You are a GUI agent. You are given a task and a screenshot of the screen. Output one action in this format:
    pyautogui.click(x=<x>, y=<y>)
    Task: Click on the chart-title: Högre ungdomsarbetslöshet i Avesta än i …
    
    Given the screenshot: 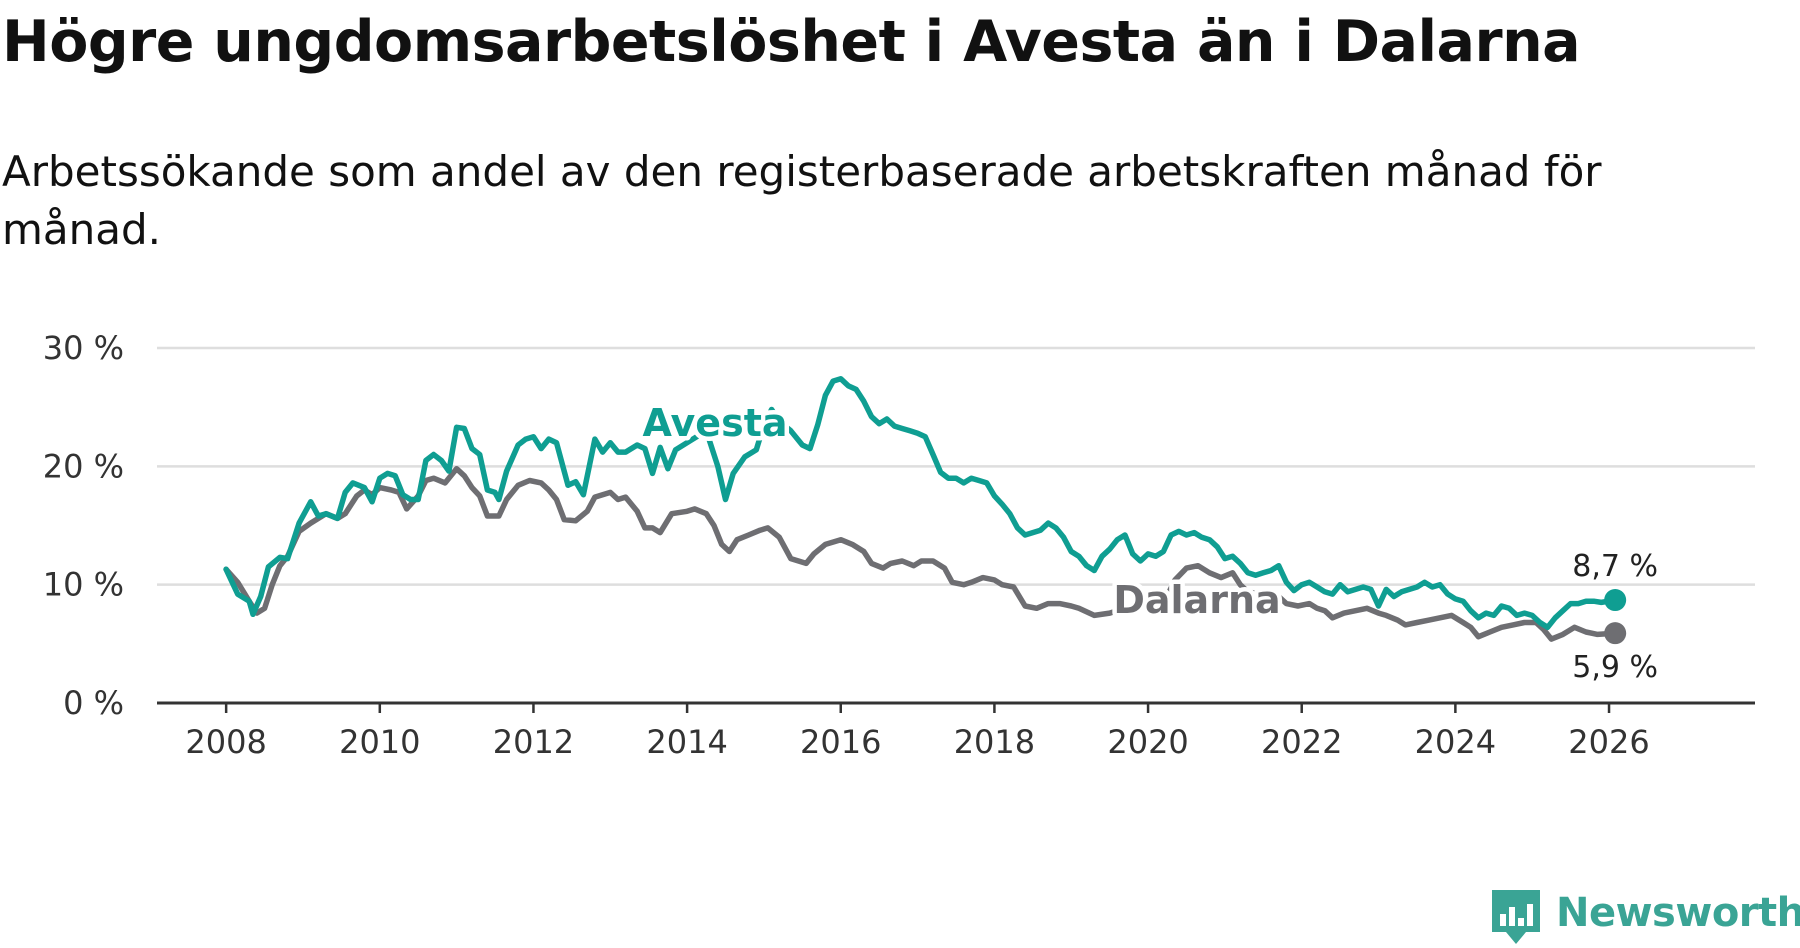 What is the action you would take?
    pyautogui.click(x=791, y=42)
    